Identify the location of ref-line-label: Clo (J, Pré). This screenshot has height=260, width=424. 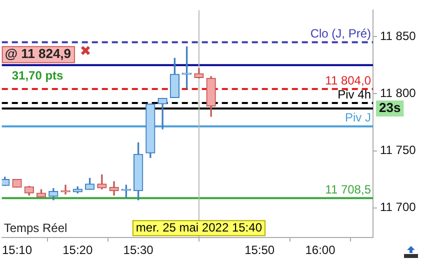
(340, 33).